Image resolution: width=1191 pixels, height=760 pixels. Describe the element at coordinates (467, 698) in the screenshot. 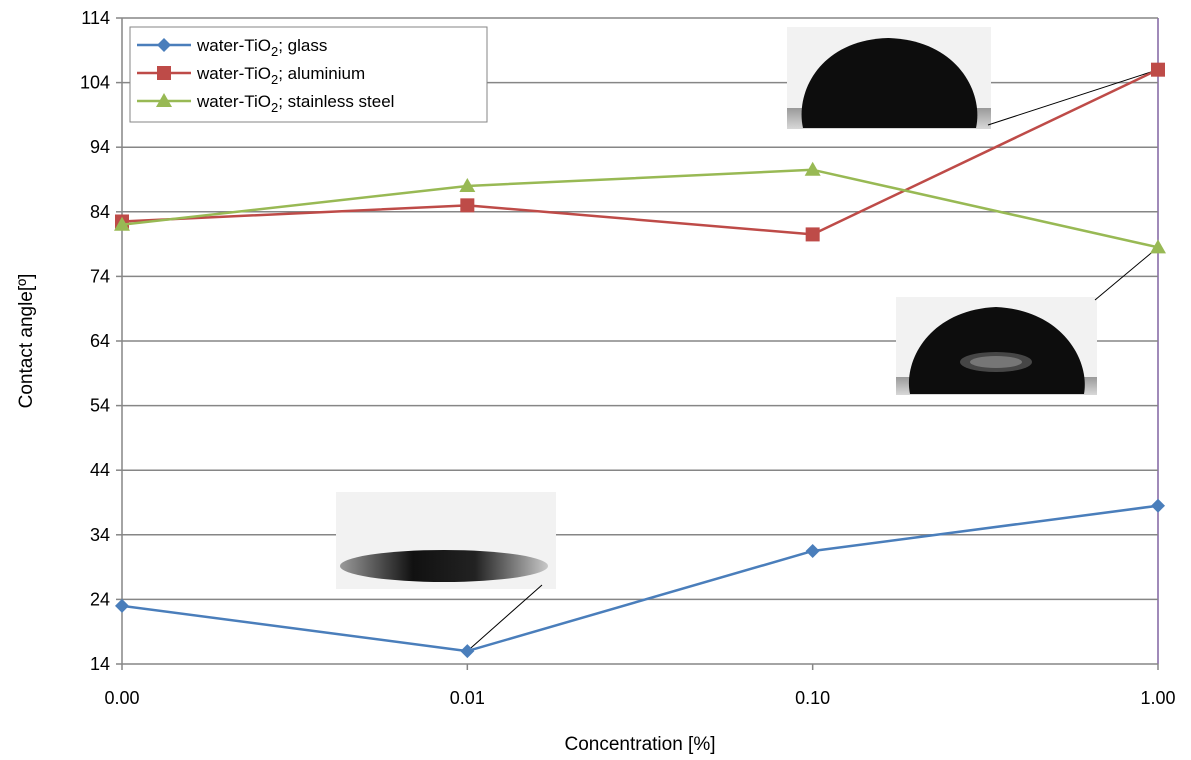

I see `x-tick-label: 0.01` at that location.